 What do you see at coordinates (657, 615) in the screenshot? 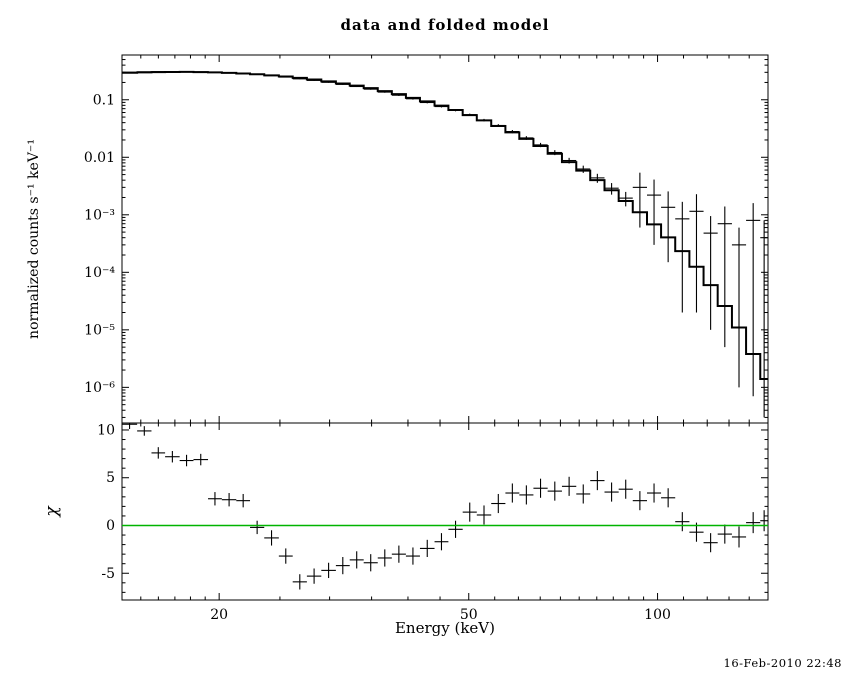
I see `svg-text: 100` at bounding box center [657, 615].